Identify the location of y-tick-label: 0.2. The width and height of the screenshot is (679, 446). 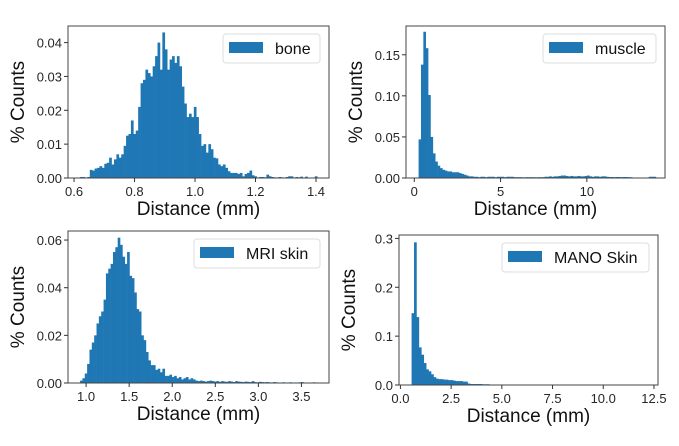
(384, 287).